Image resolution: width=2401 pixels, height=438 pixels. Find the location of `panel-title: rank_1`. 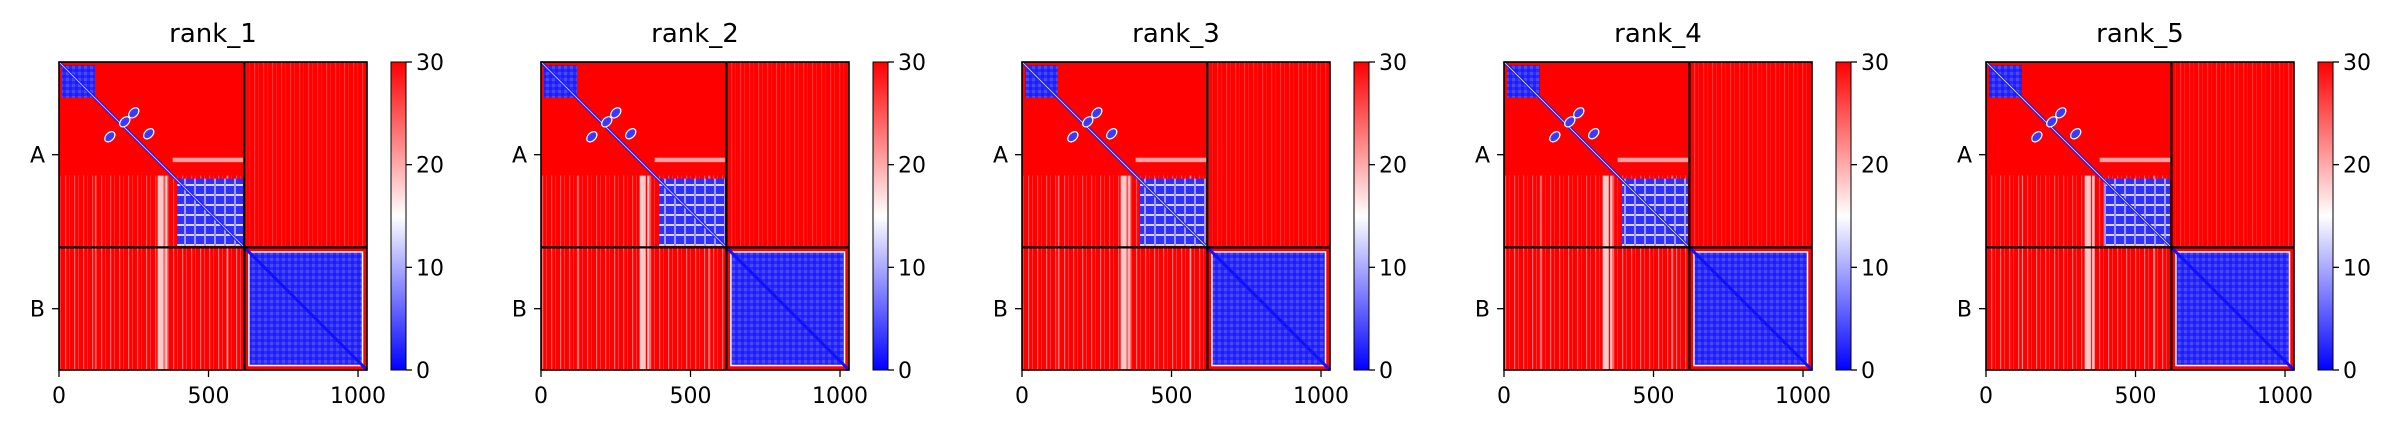

panel-title: rank_1 is located at coordinates (213, 34).